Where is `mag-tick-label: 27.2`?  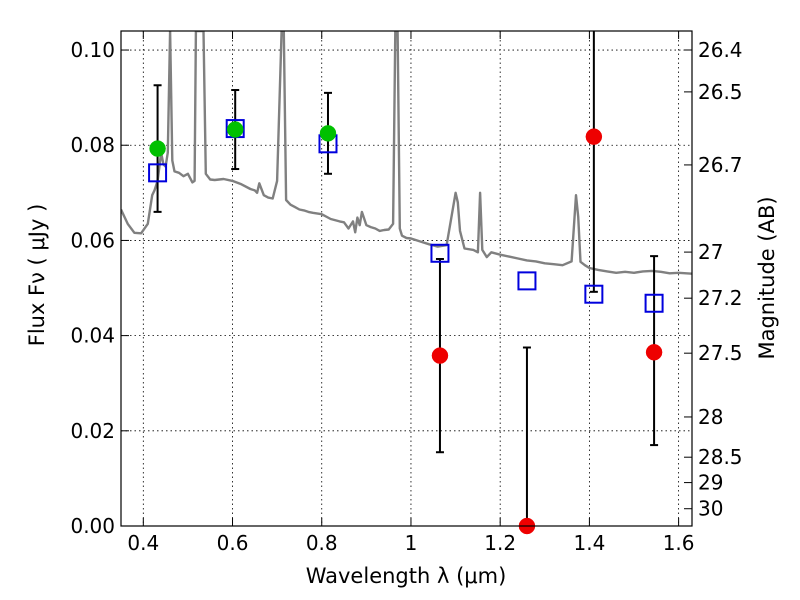 mag-tick-label: 27.2 is located at coordinates (720, 298).